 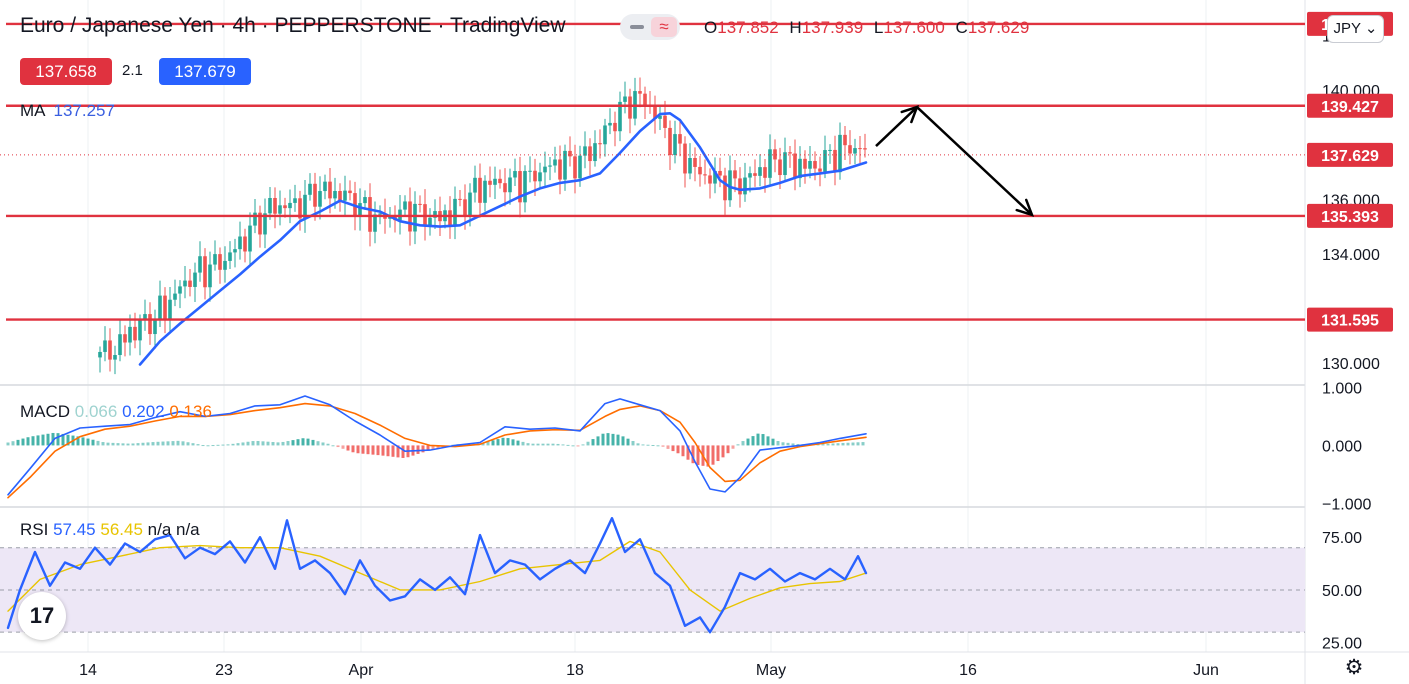 I want to click on indicator-toggle: ≈, so click(x=650, y=27).